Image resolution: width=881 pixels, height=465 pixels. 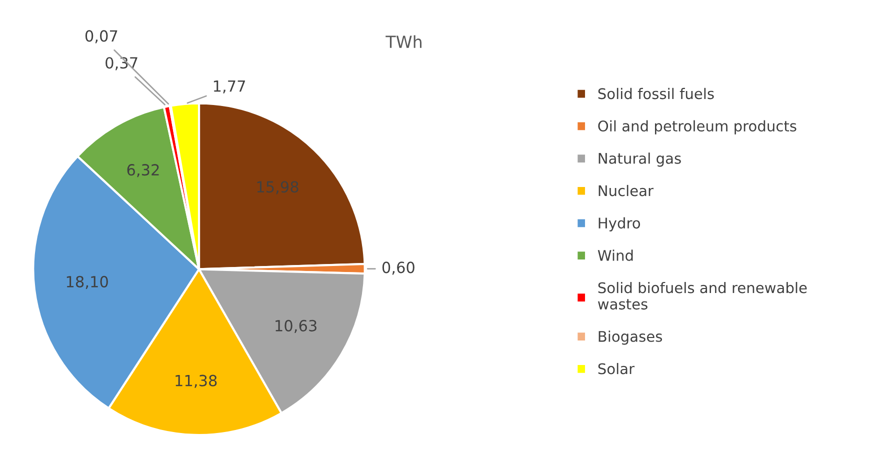 I want to click on legend-label: Solar, so click(x=616, y=368).